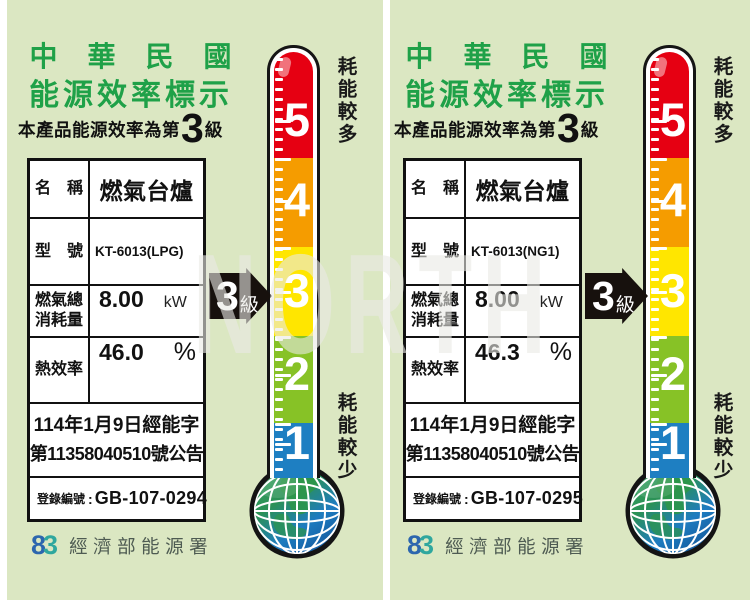  I want to click on registration-number: GB-107-0295, so click(527, 498).